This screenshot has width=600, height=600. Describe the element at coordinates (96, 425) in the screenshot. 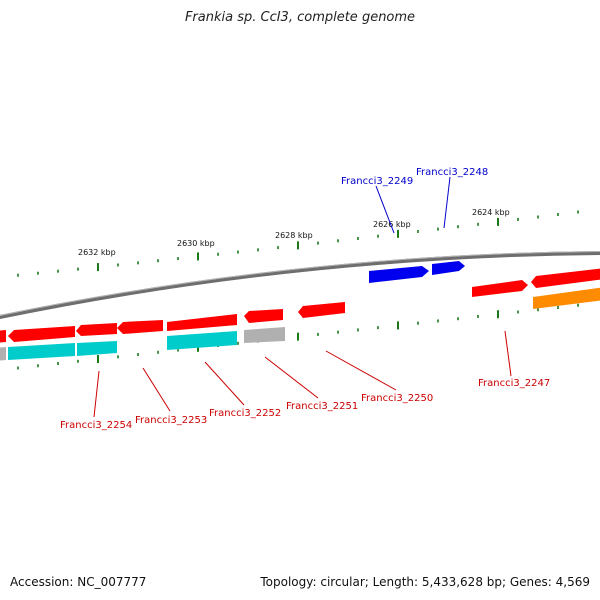

I see `gene-label-francci3-2254: Francci3_2254` at that location.